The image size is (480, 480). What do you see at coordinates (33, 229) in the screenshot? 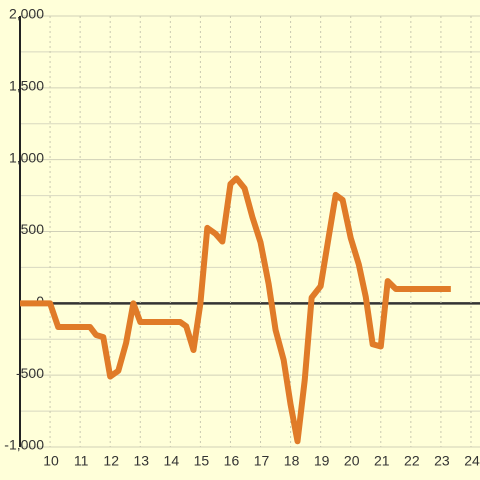
I see `y-tick-label: 500` at bounding box center [33, 229].